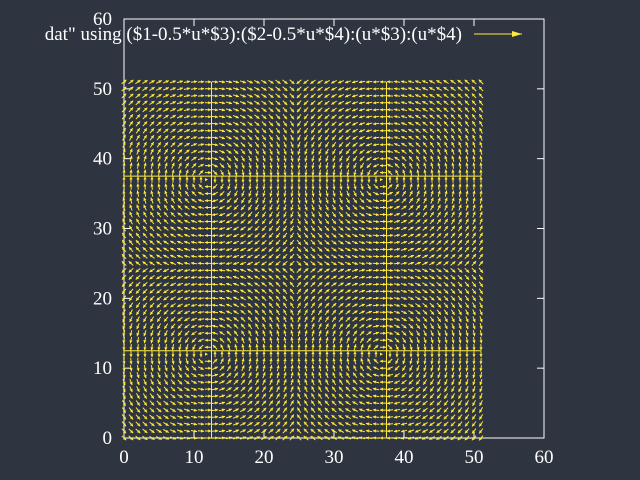 The image size is (640, 480). Describe the element at coordinates (474, 457) in the screenshot. I see `x-tick-label: 50` at that location.